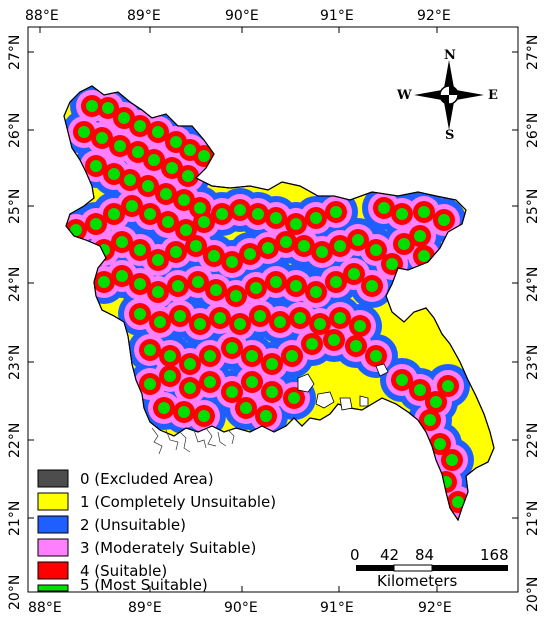 Image resolution: width=550 pixels, height=632 pixels. Describe the element at coordinates (533, 52) in the screenshot. I see `lat-label-right-27: 27°N` at that location.